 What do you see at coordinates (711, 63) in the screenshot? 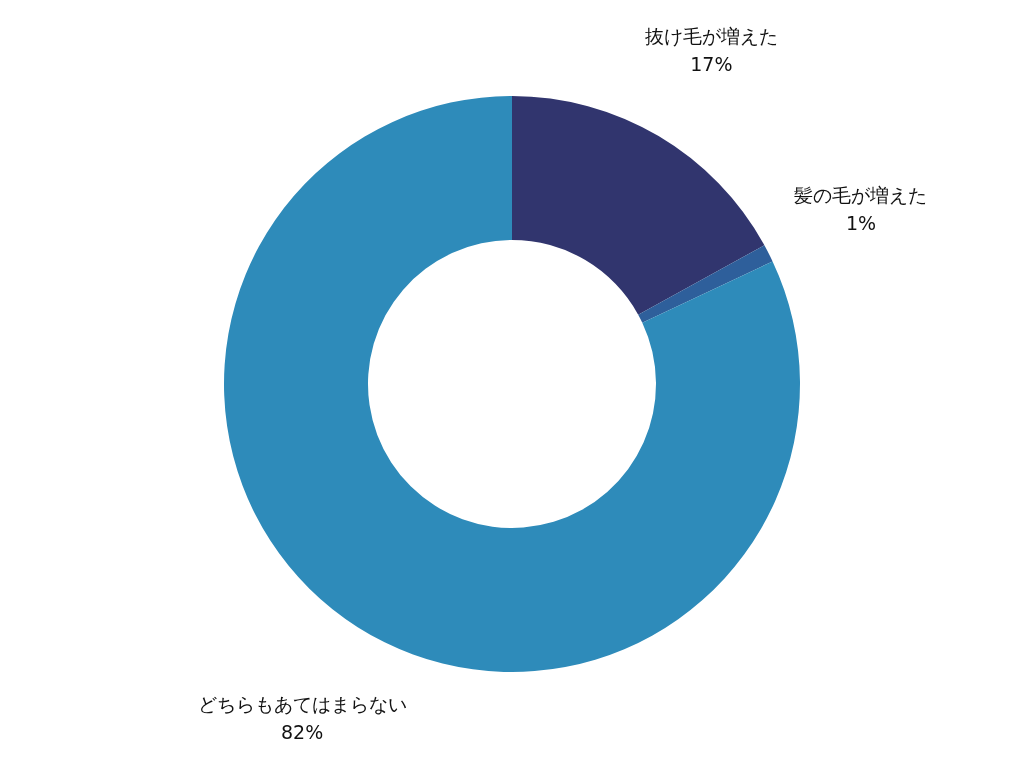
I see `data-label: 17%` at bounding box center [711, 63].